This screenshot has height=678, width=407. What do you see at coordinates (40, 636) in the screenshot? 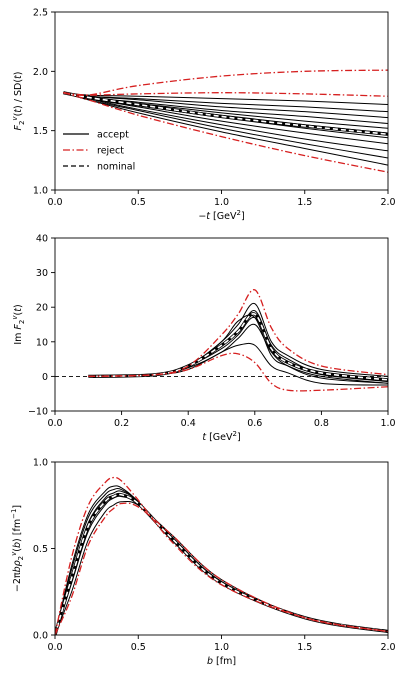
I see `y-tick-label: 0.0` at bounding box center [40, 636].